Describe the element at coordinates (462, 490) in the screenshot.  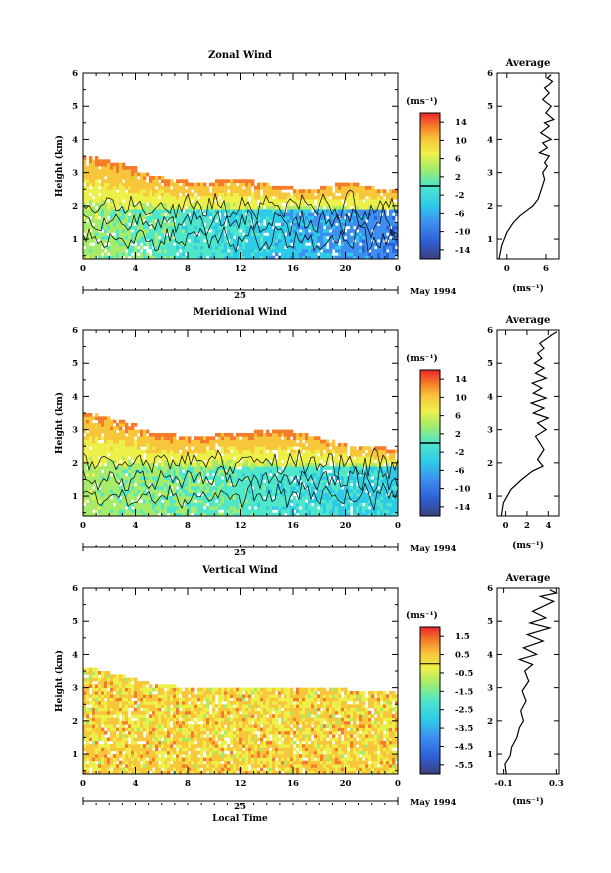
I see `colorbar-tick-label: -10` at that location.